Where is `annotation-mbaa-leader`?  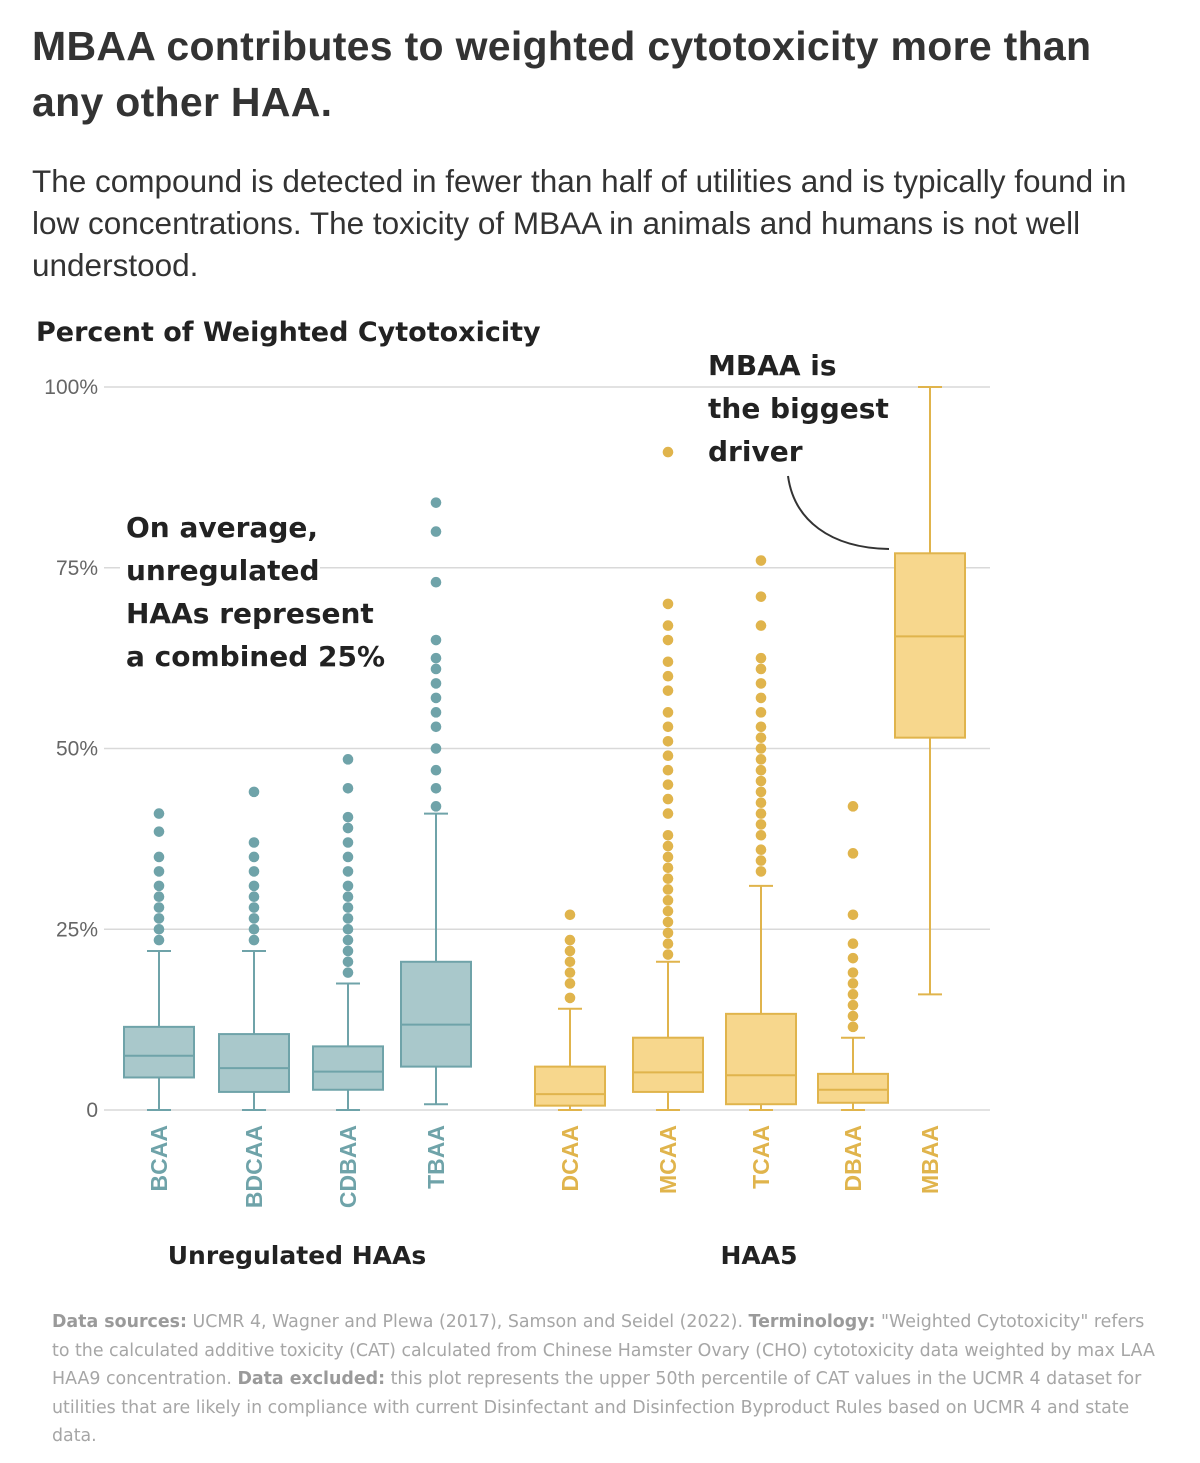 annotation-mbaa-leader is located at coordinates (838, 512).